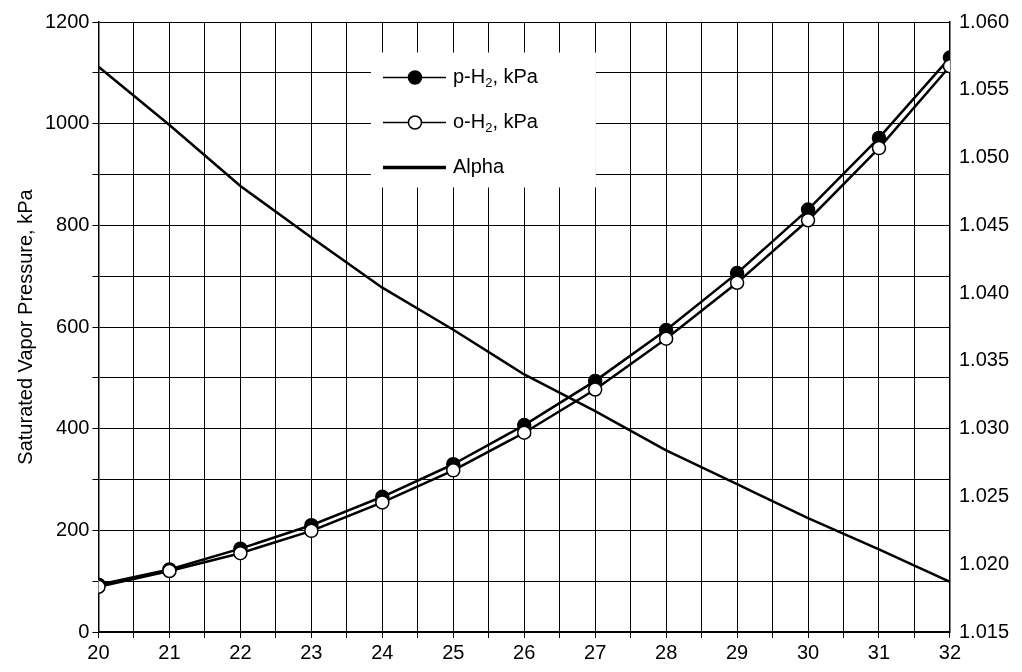  Describe the element at coordinates (984, 88) in the screenshot. I see `y2-tick-label: 1.055` at that location.